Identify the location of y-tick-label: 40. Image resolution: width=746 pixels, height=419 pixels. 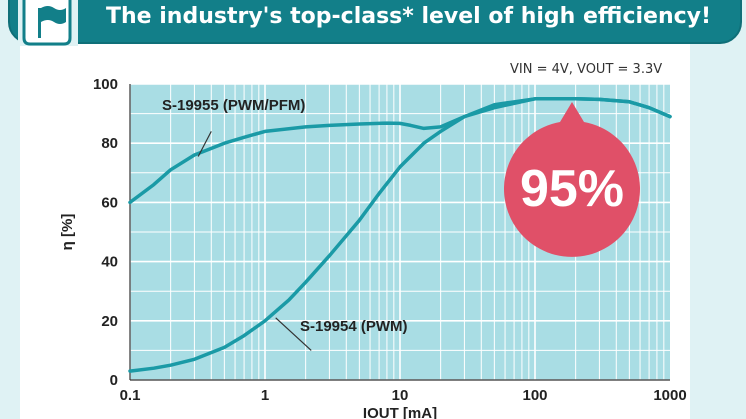
(109, 262).